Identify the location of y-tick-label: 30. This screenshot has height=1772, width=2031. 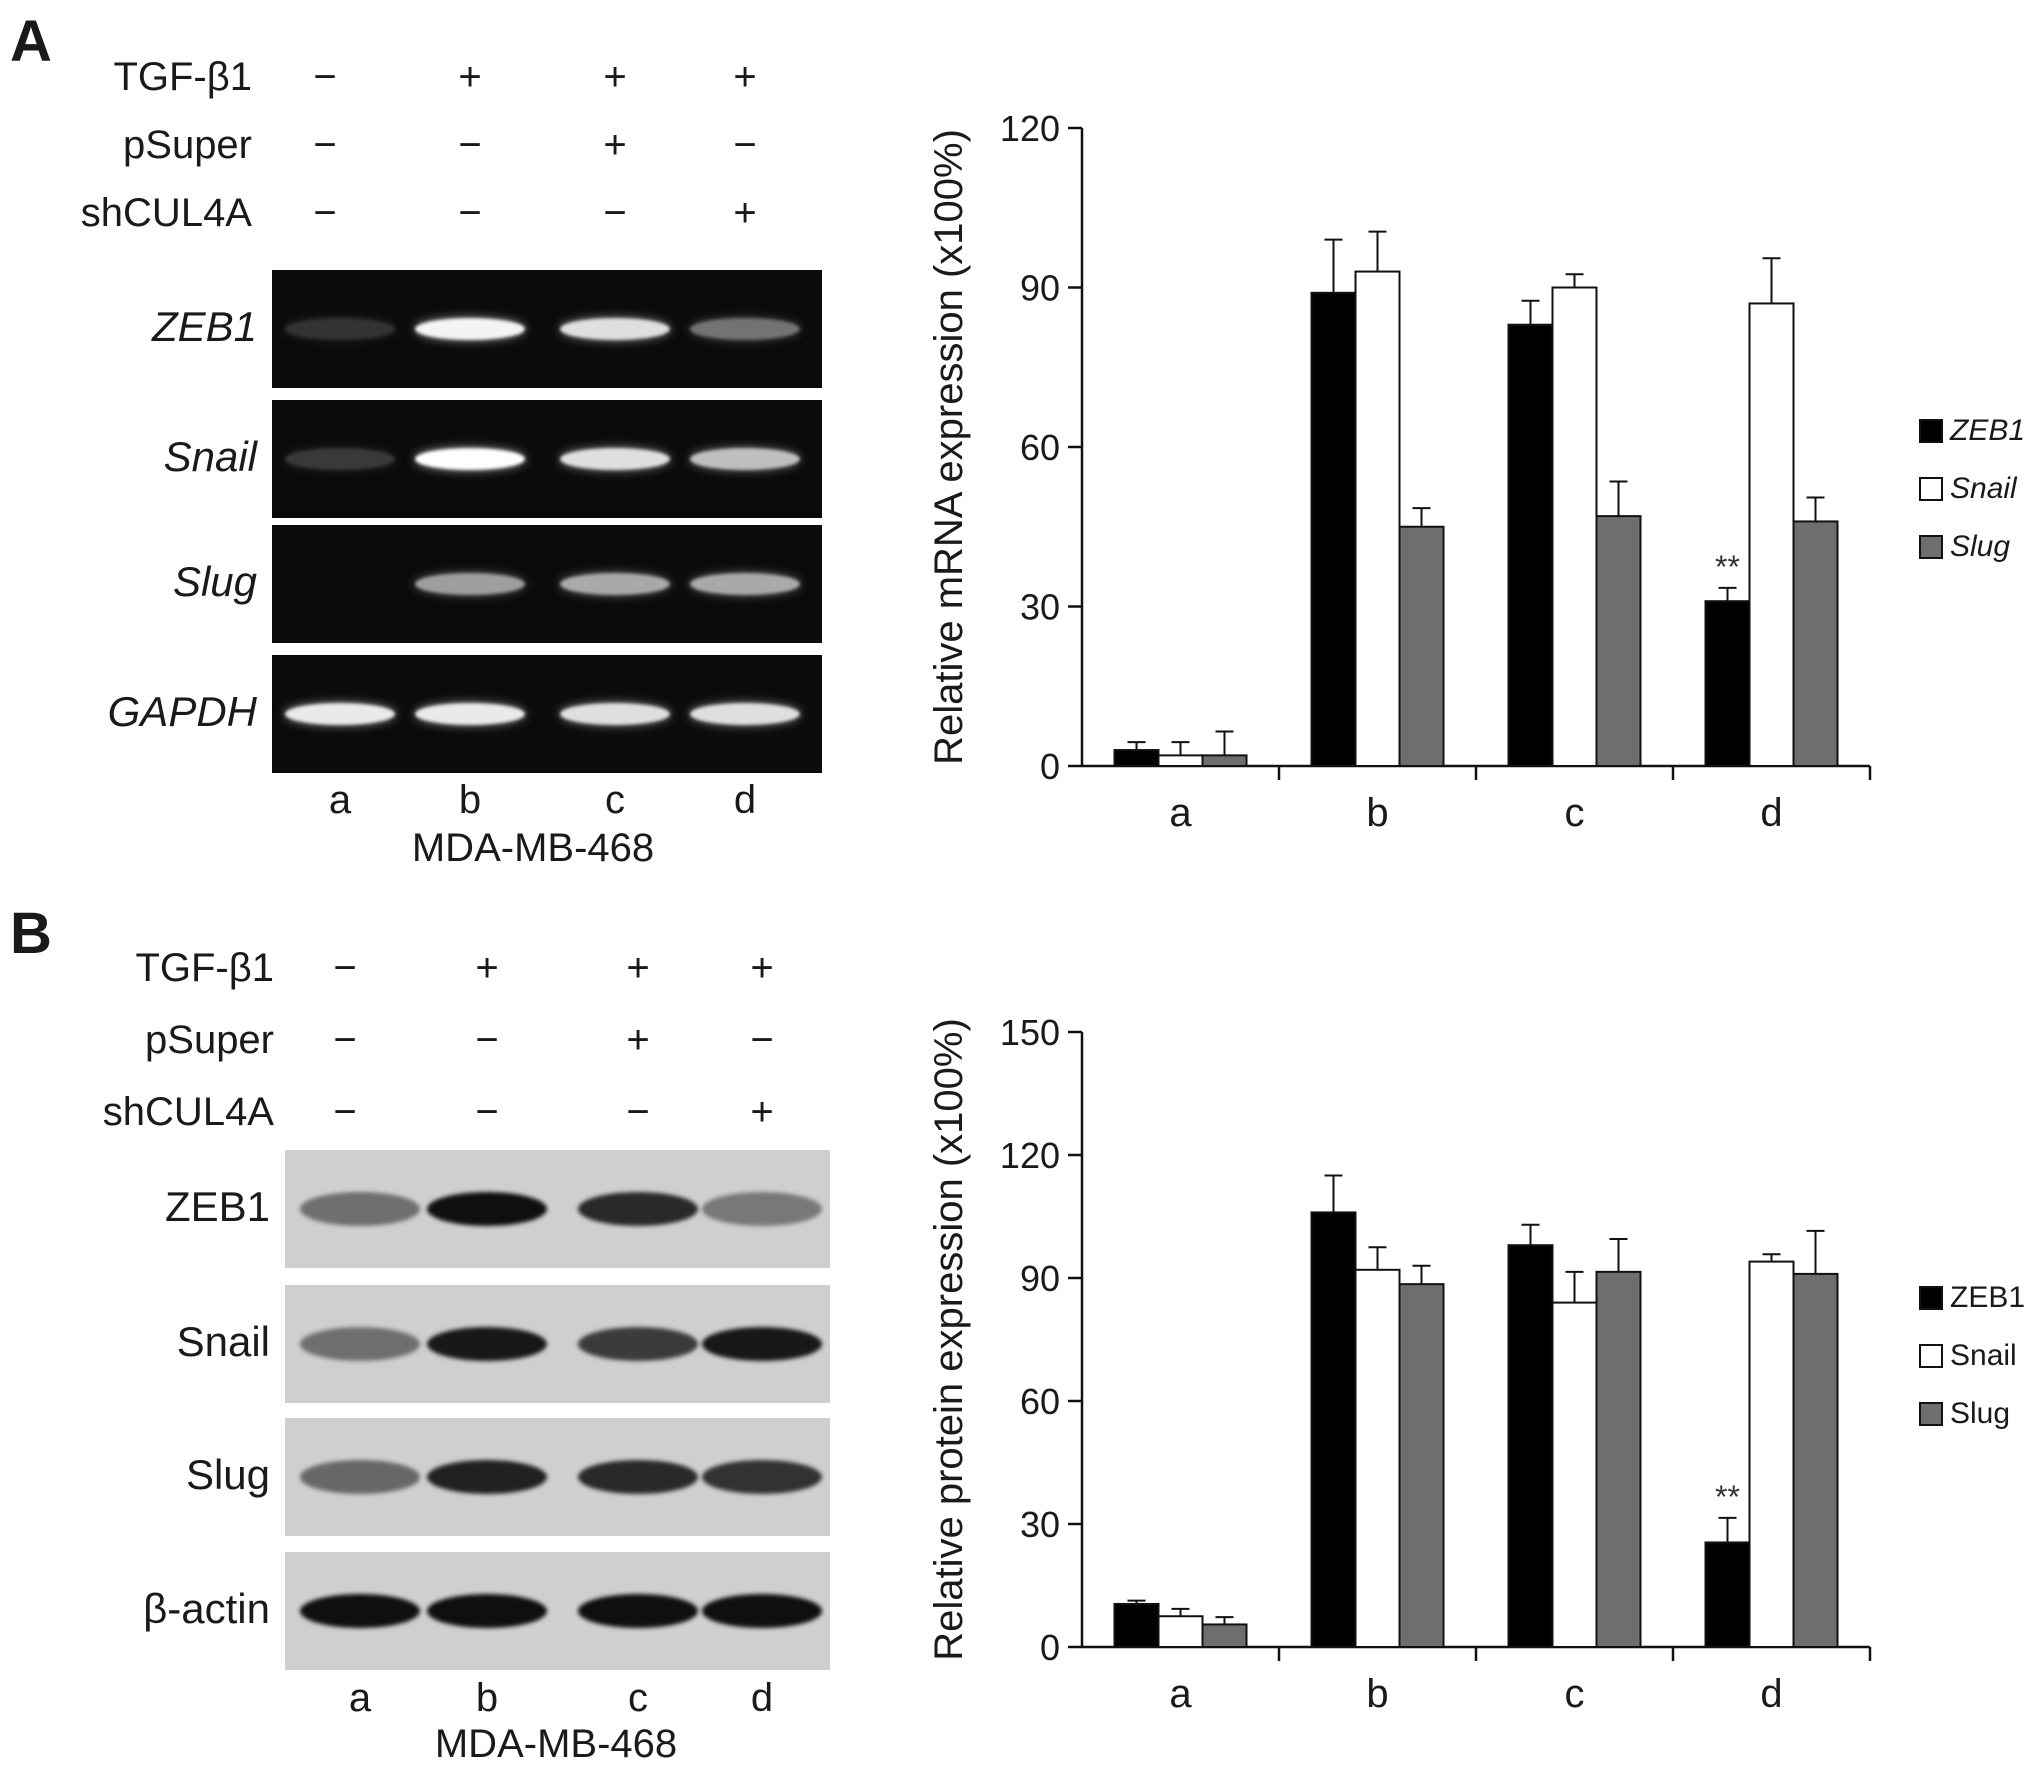
(1040, 1524).